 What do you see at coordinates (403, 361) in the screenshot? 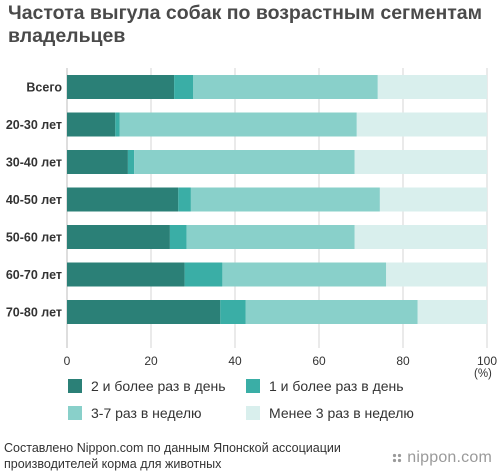
I see `x-tick-label: 80` at bounding box center [403, 361].